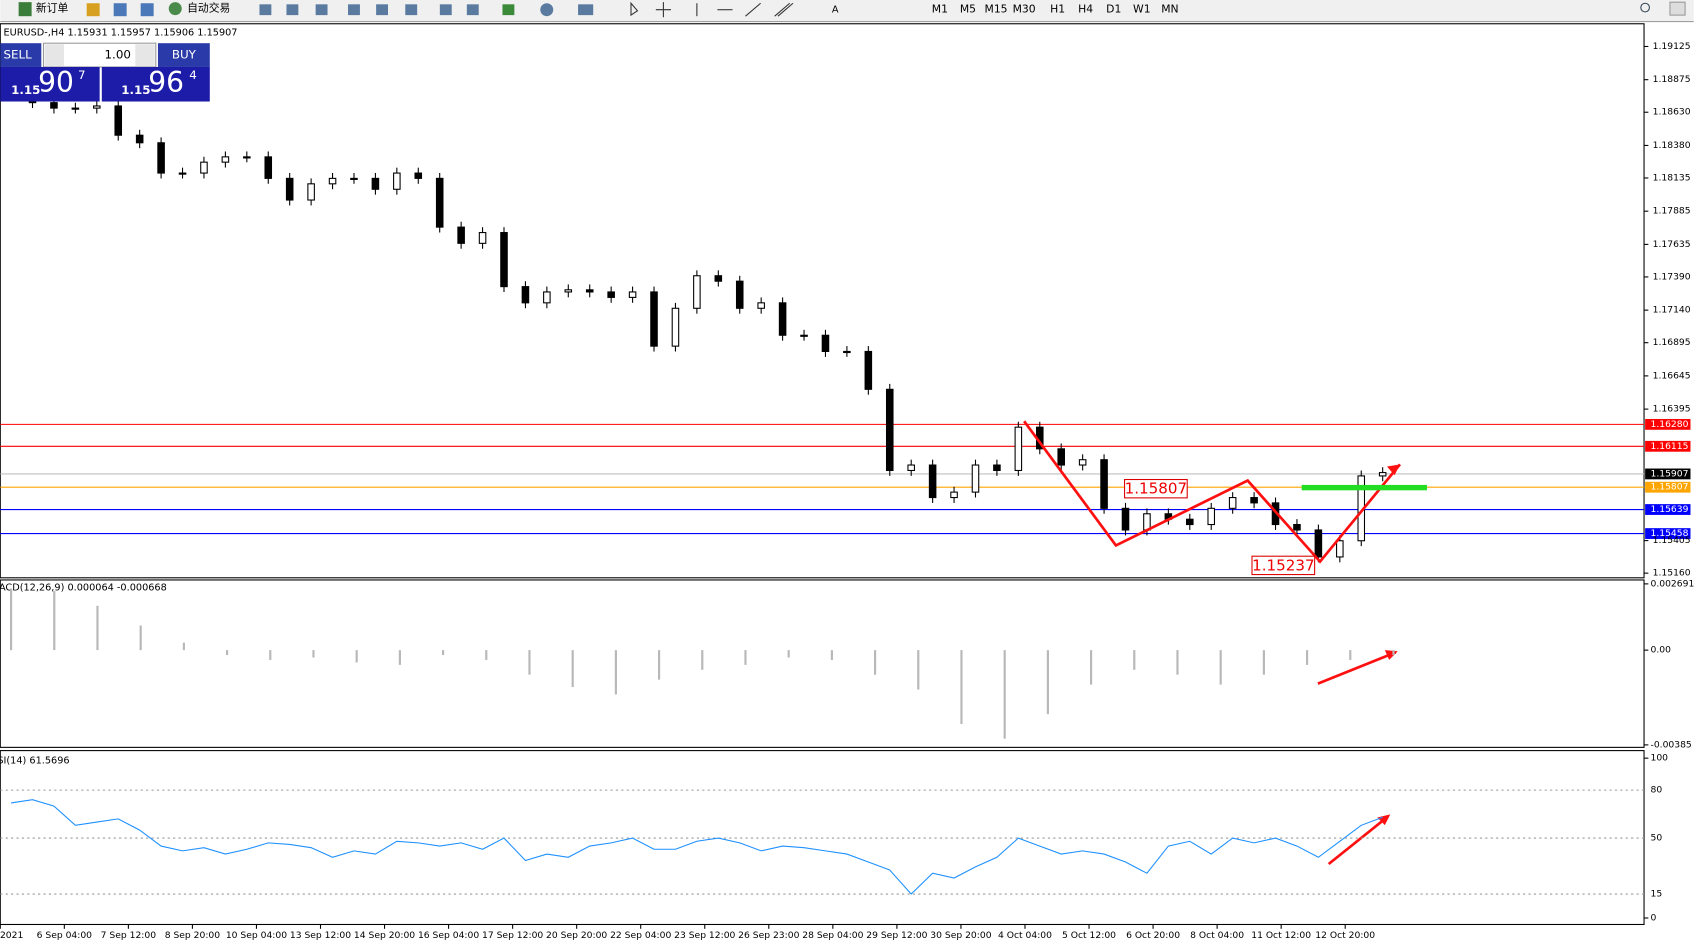 The image size is (1694, 945). What do you see at coordinates (50, 84) in the screenshot?
I see `sell-price-box` at bounding box center [50, 84].